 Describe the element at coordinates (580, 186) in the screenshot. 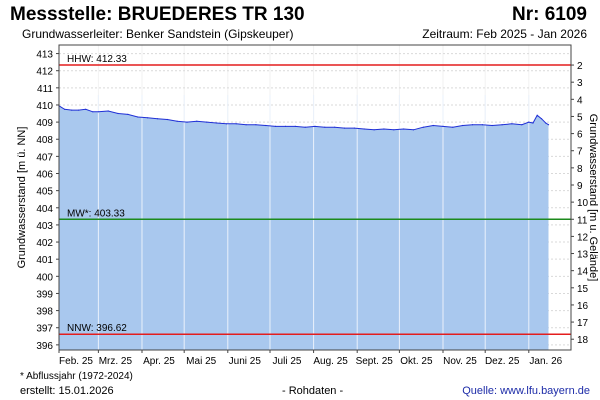

I see `y-right-tick-label-9: 9` at that location.